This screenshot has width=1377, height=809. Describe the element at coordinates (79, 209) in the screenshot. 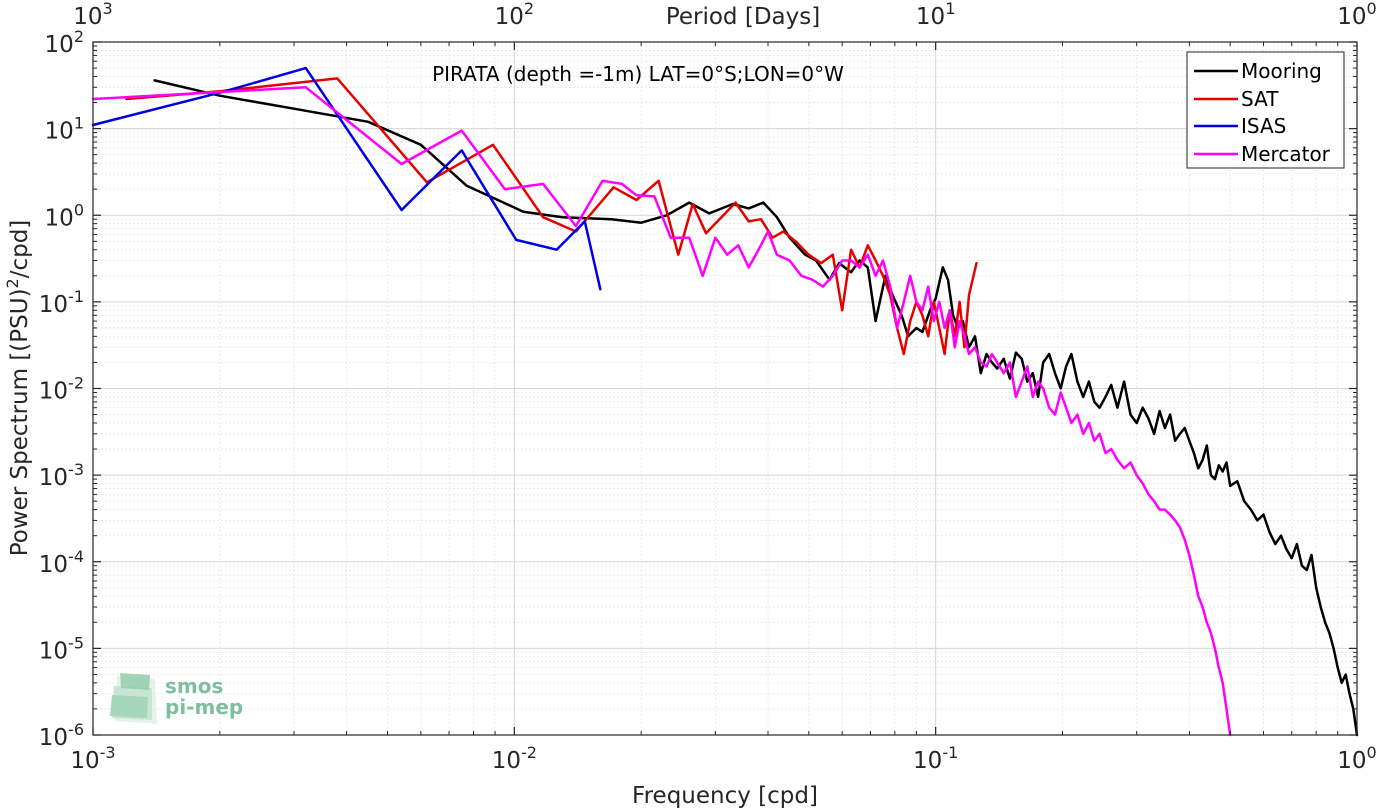

I see `y-tick-exponent: 0` at that location.